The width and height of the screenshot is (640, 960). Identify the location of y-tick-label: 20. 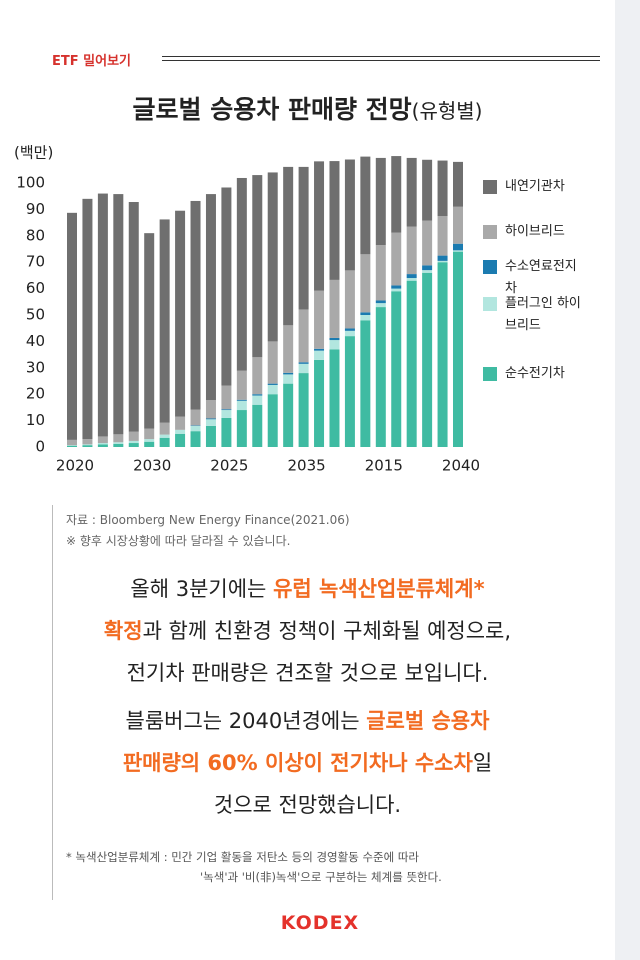
(35, 394).